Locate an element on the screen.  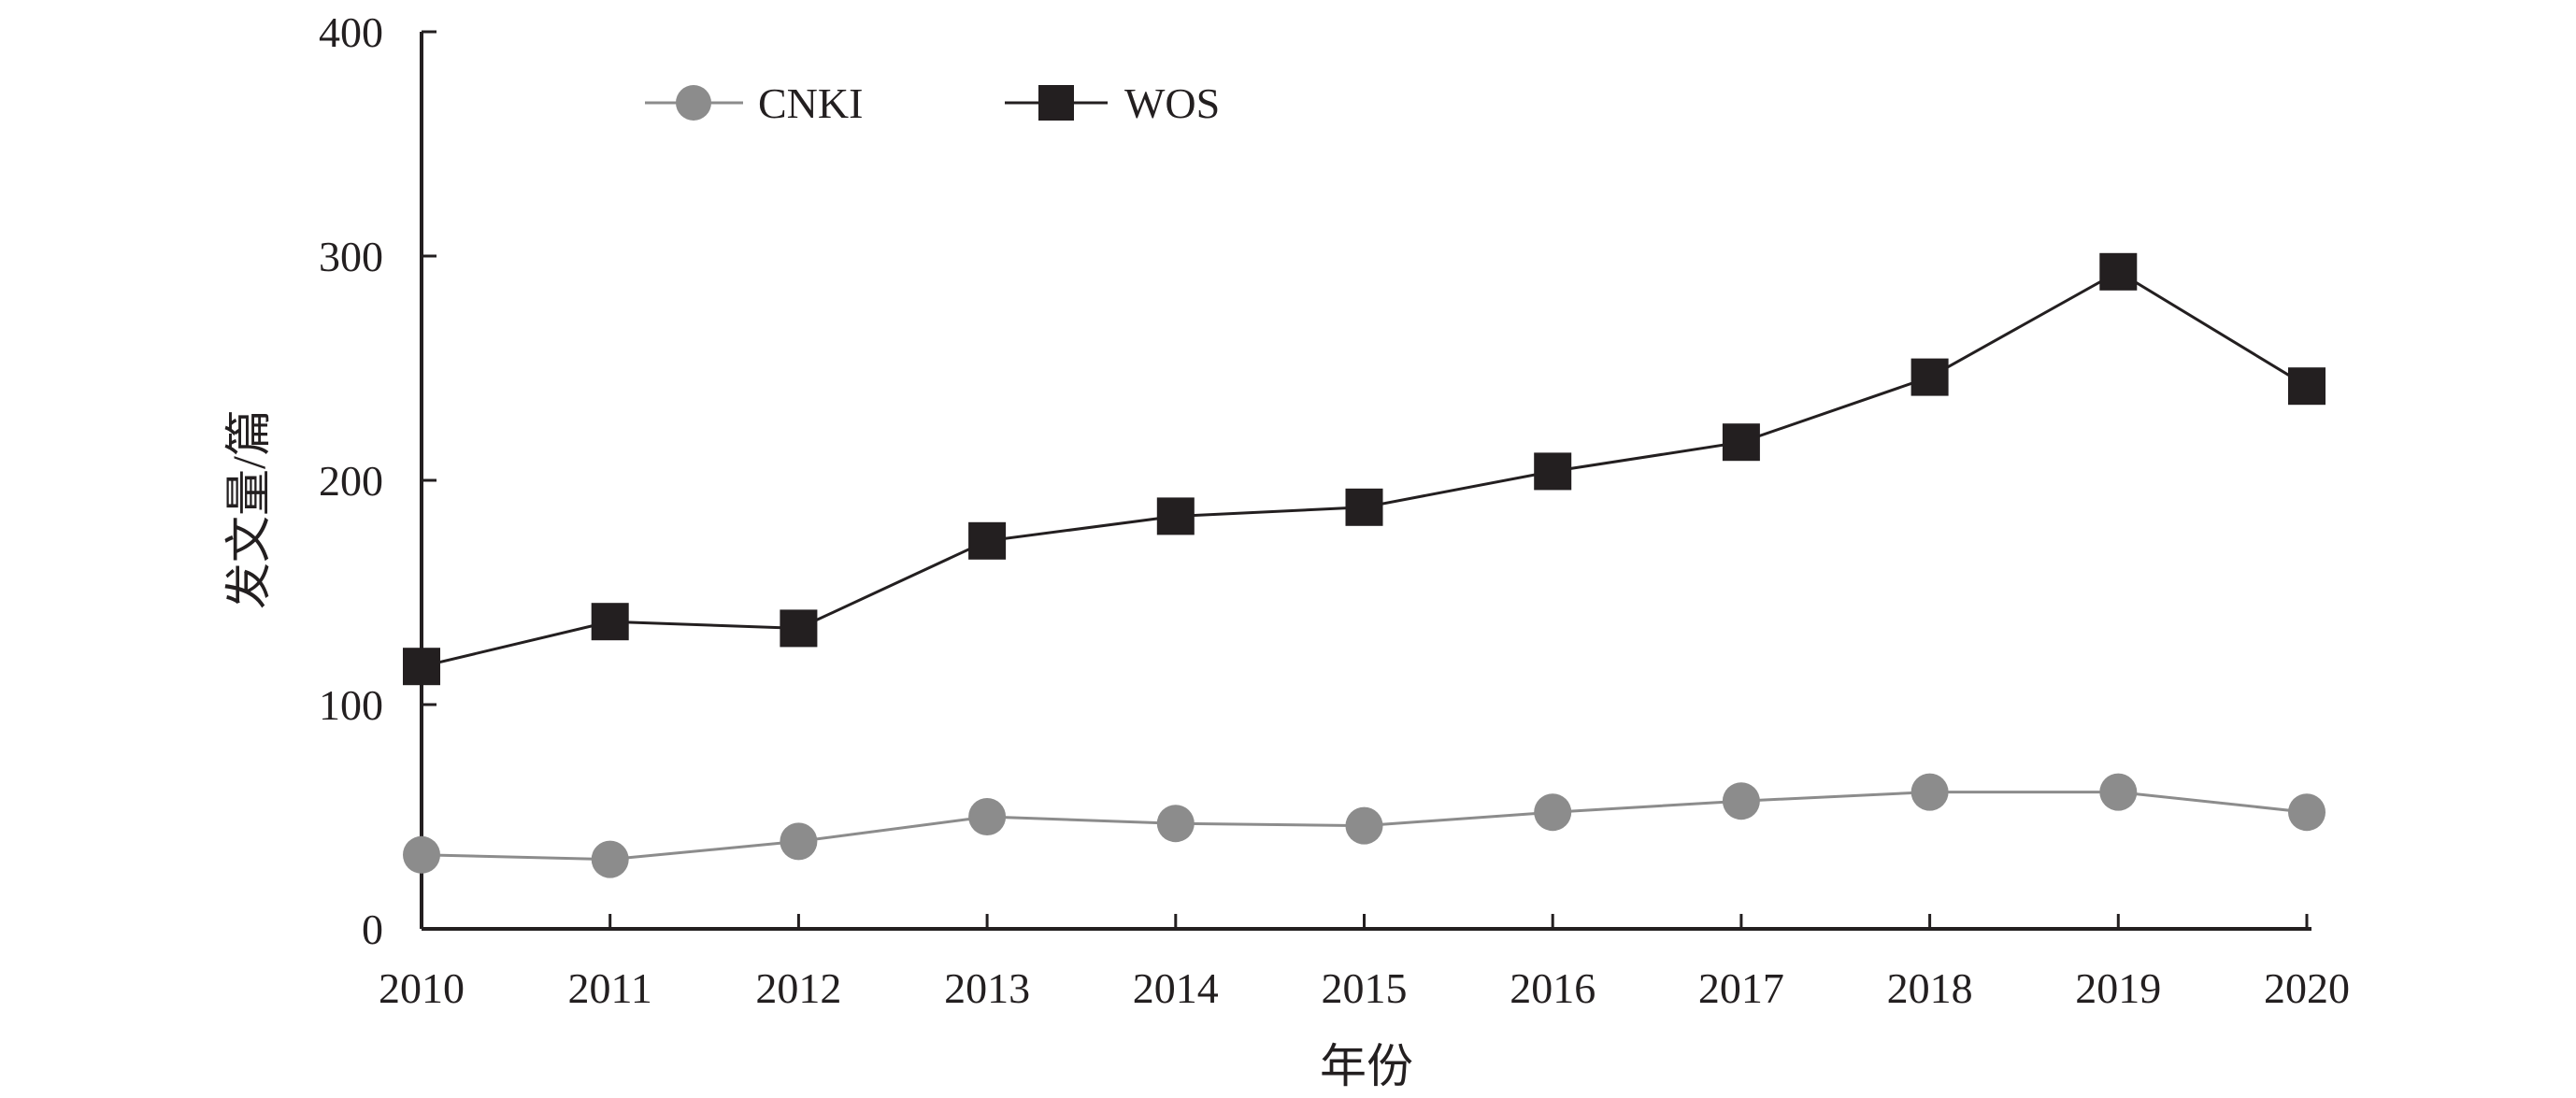
x-tick-label: 2010 is located at coordinates (422, 988).